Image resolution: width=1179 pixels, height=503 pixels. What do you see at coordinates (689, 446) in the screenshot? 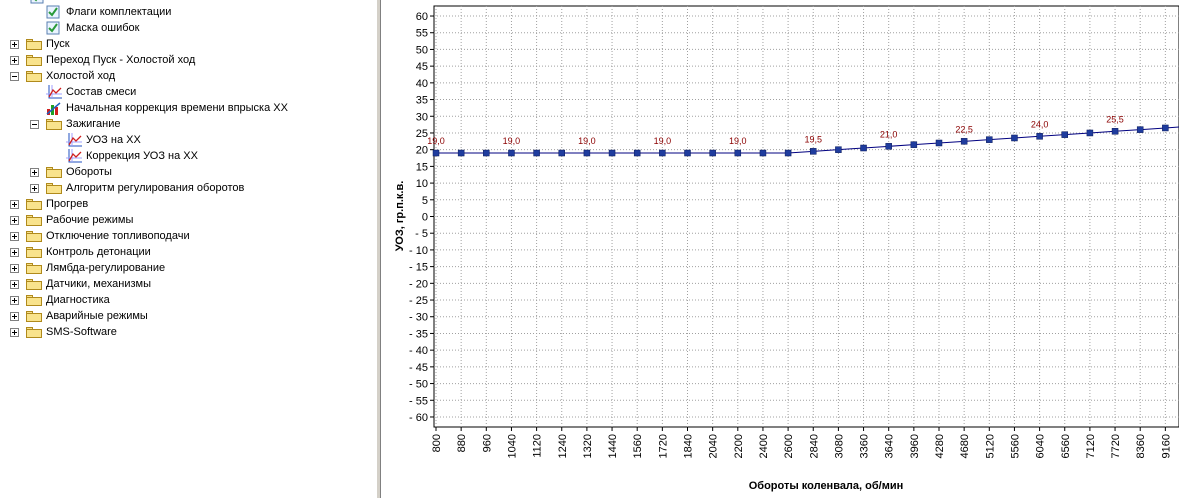
I see `x-tick-label: 1840` at bounding box center [689, 446].